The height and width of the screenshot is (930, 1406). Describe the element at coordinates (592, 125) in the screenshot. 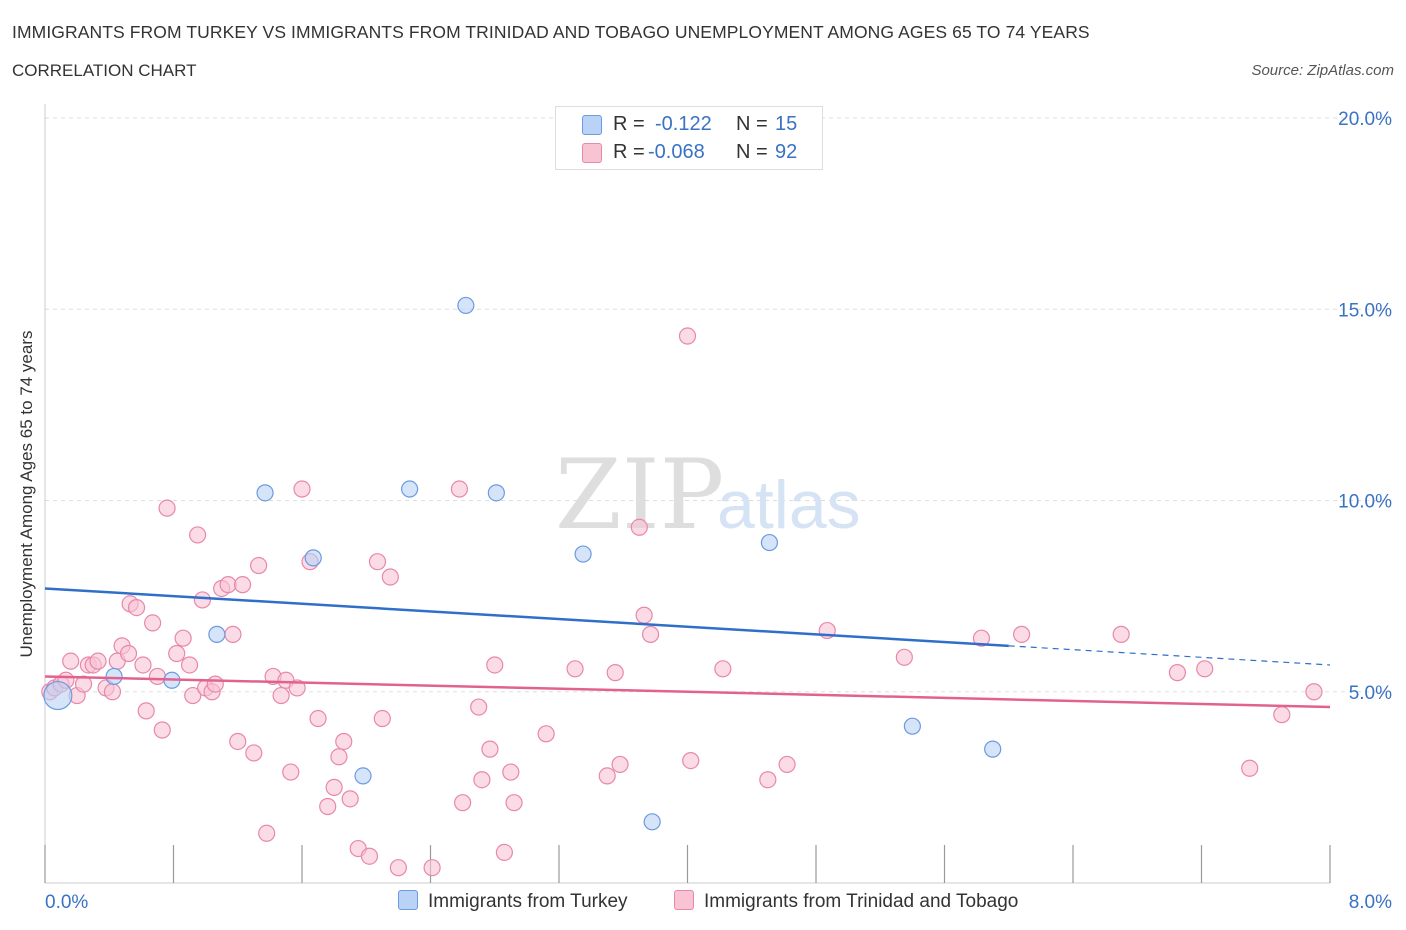

I see `legend-swatch-turkey` at that location.